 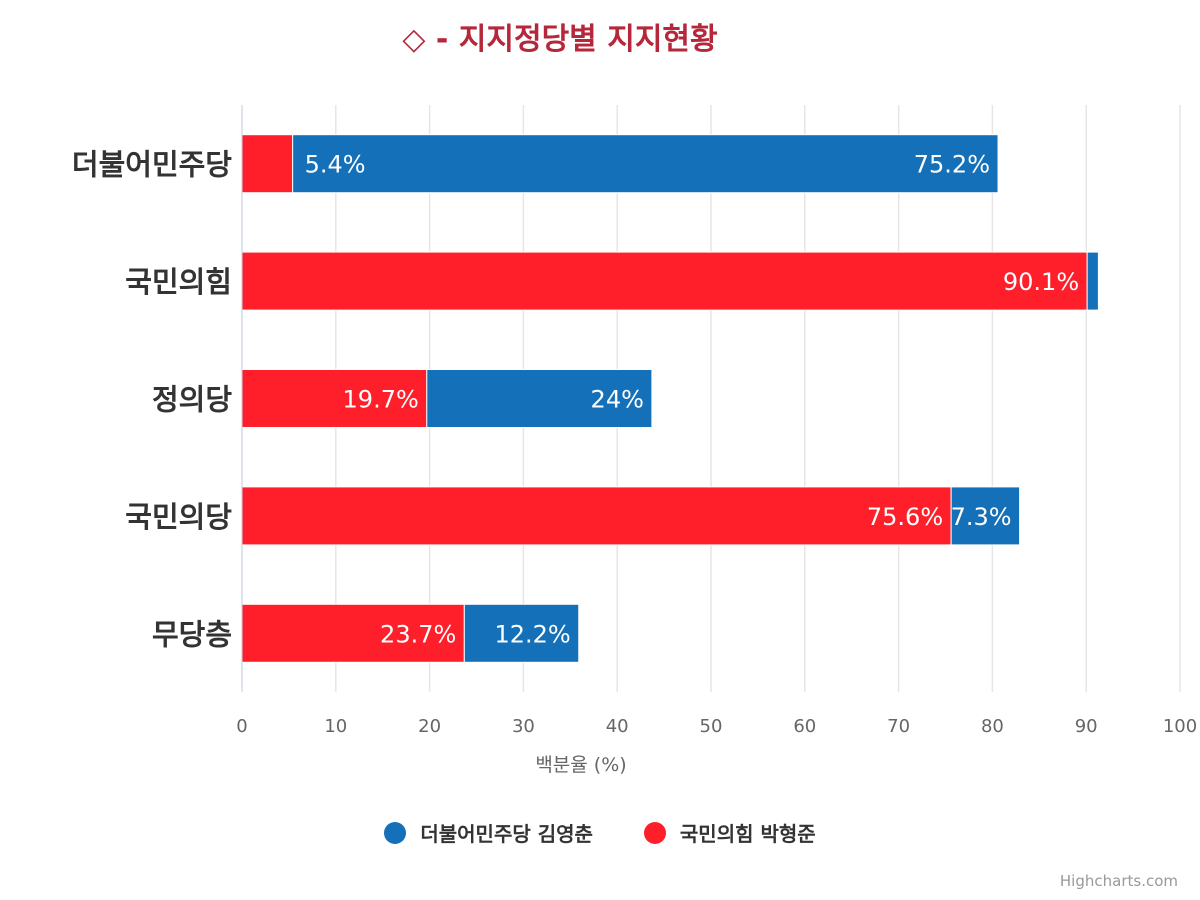 I want to click on legend-item-series0: 더불어민주당 김영춘, so click(x=488, y=832).